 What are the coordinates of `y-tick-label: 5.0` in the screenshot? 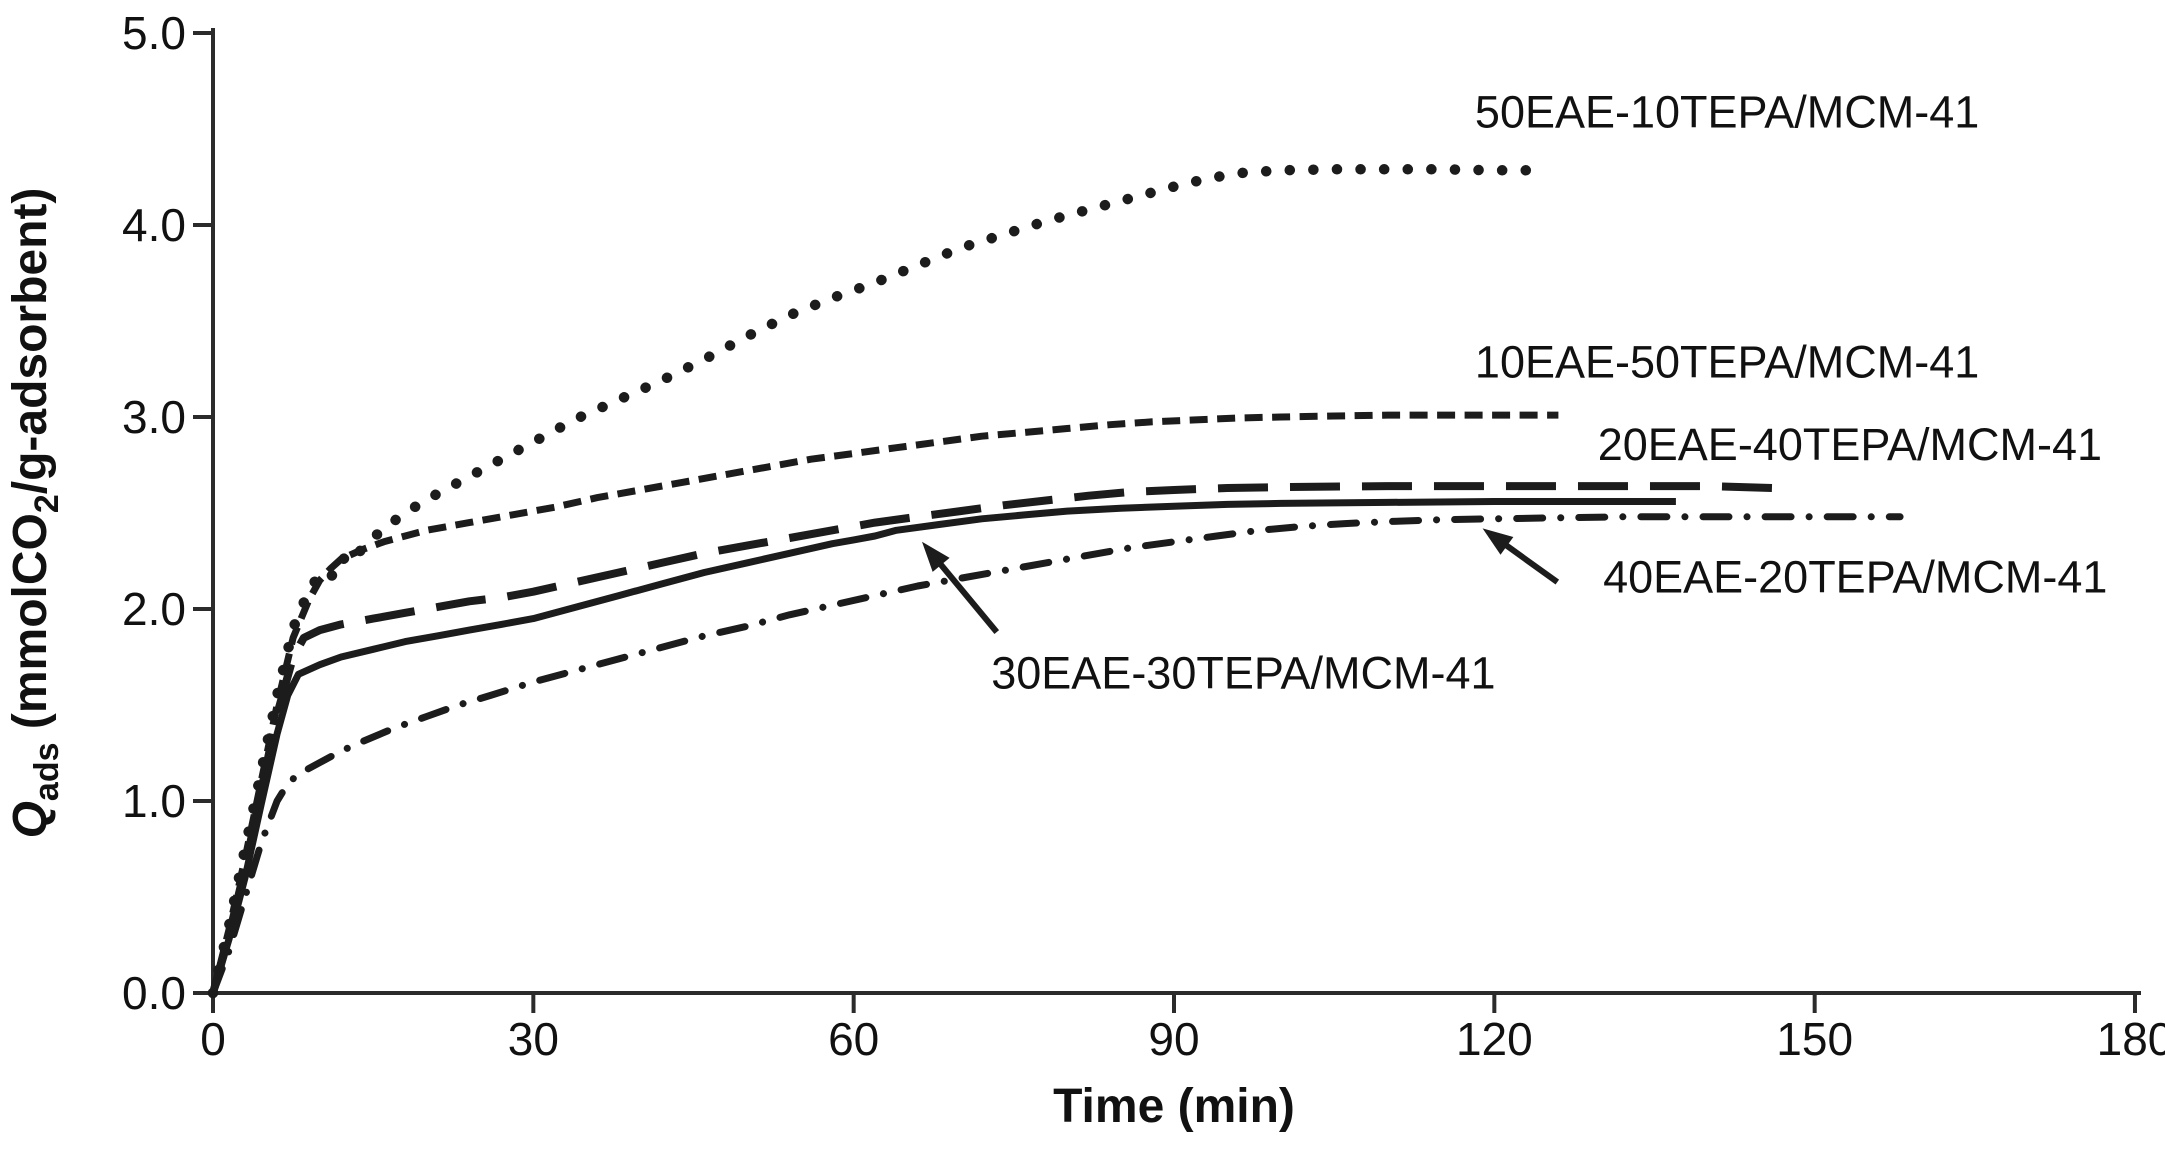 It's located at (154, 33).